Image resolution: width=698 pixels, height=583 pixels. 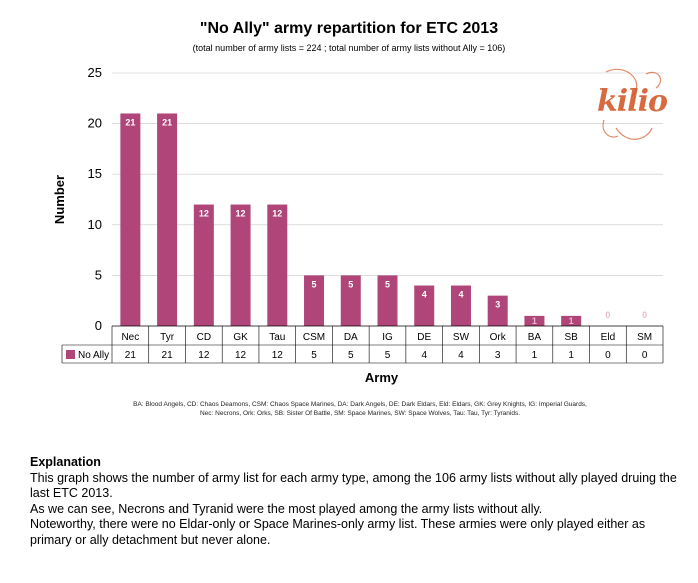 What do you see at coordinates (95, 123) in the screenshot?
I see `y-tick-label: 20` at bounding box center [95, 123].